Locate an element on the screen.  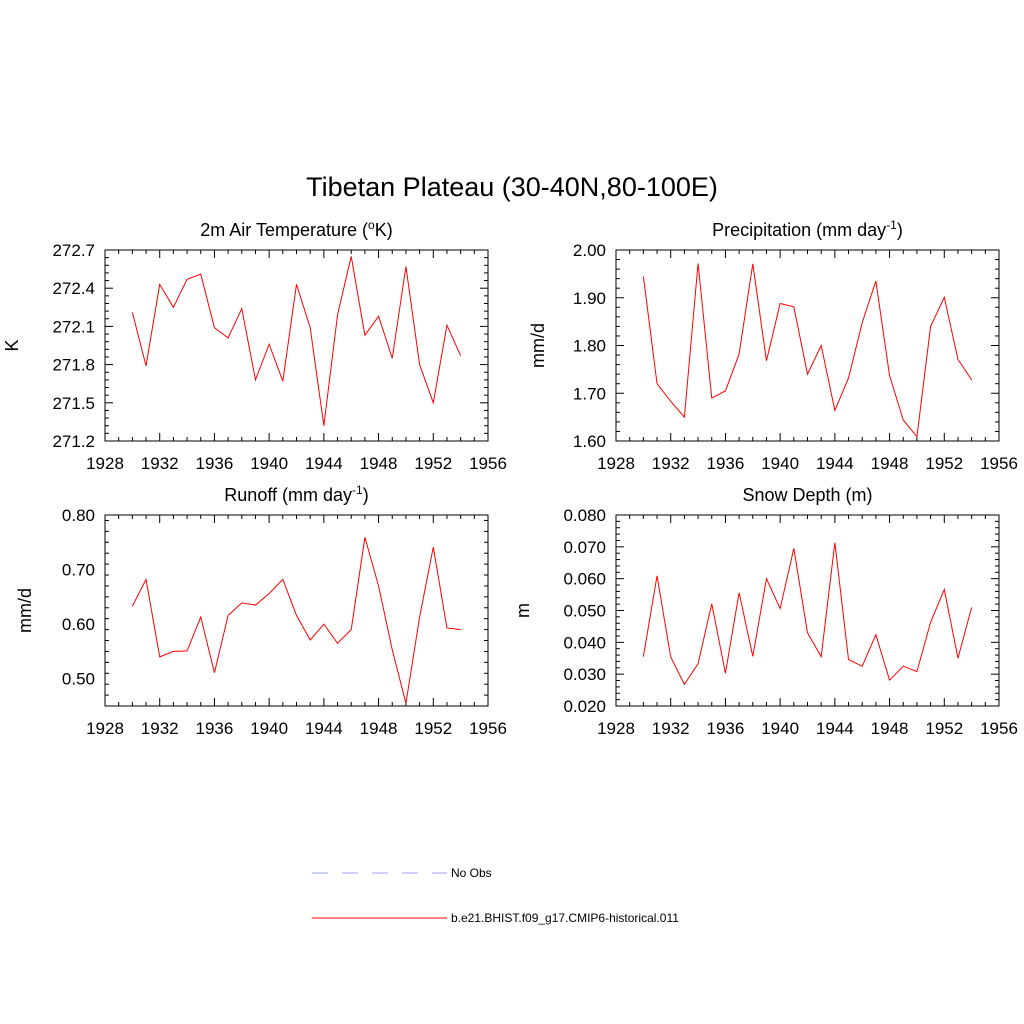
y-tick-label: 271.8 is located at coordinates (73, 365).